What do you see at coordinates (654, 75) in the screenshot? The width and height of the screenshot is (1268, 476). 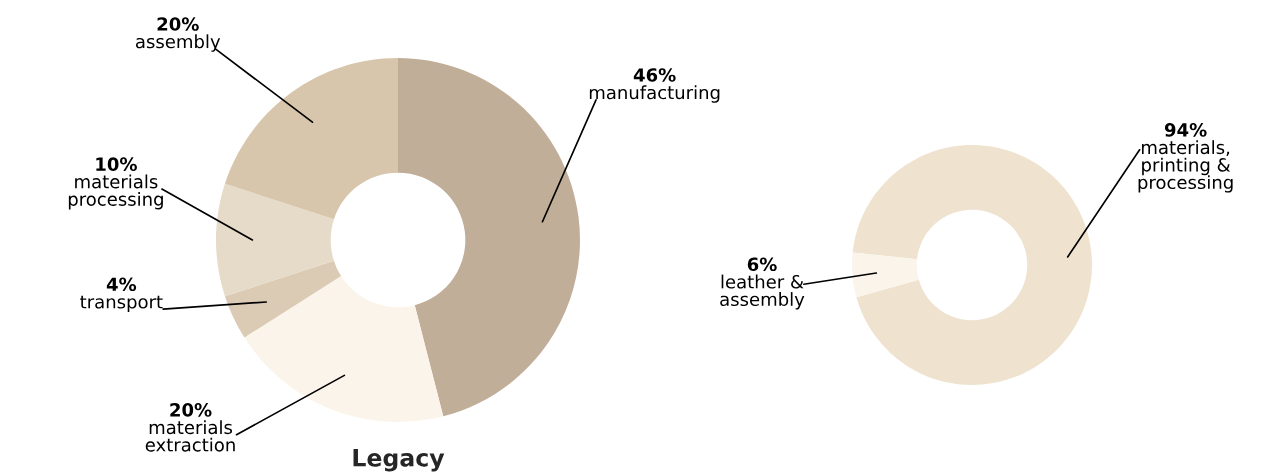 I see `data-label: 46%` at bounding box center [654, 75].